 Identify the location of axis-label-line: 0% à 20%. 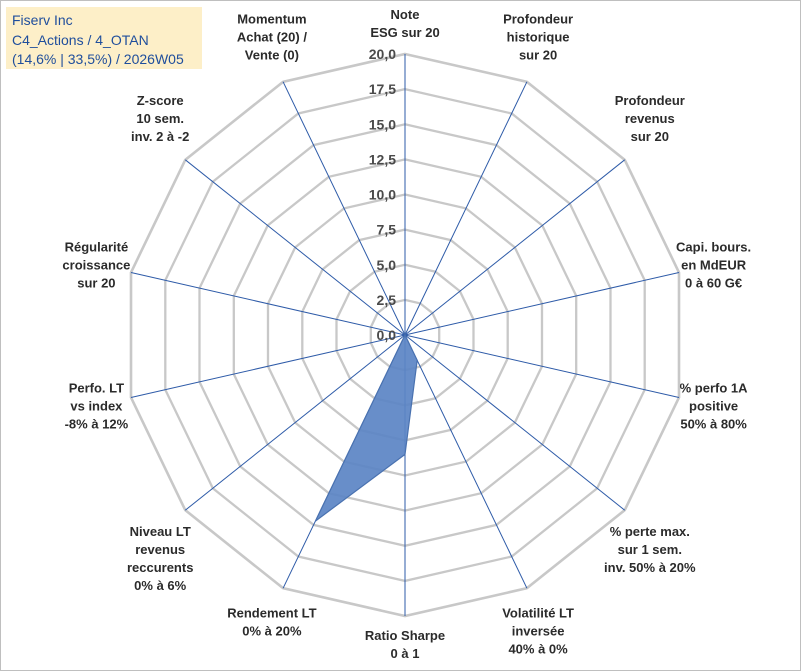
(272, 630).